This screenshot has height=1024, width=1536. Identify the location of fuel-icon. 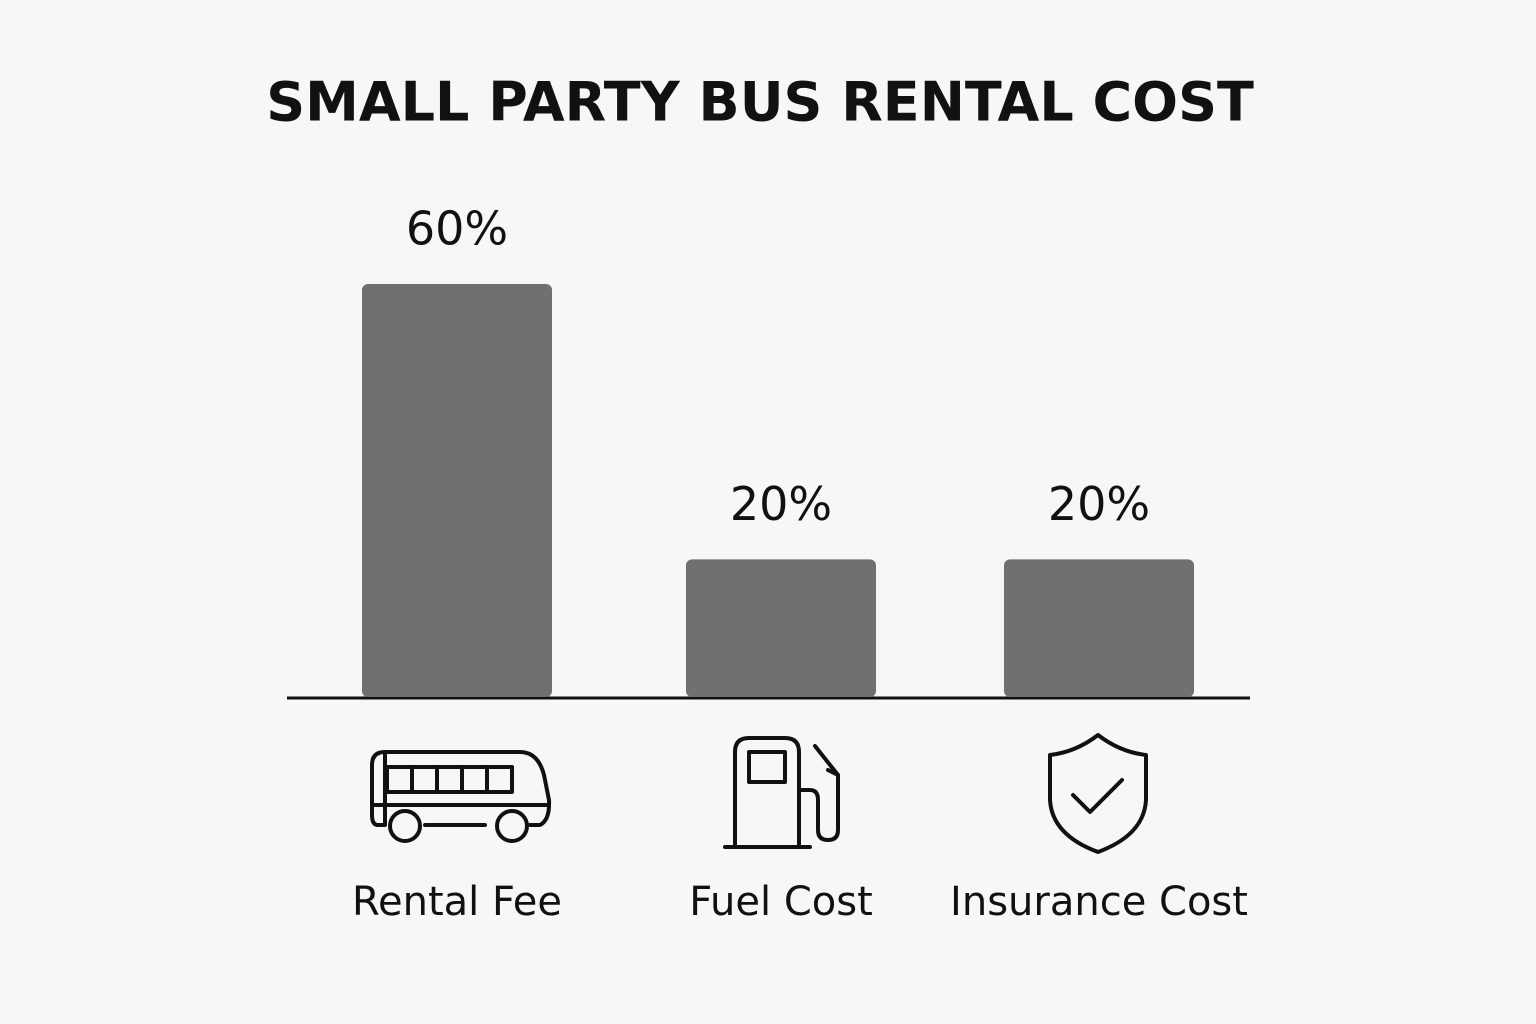
(781, 792).